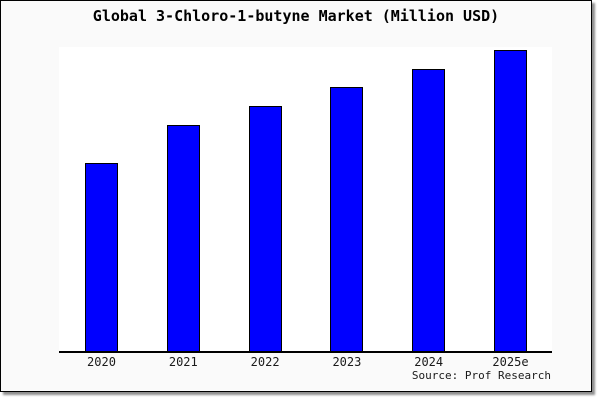 The width and height of the screenshot is (600, 400). What do you see at coordinates (101, 257) in the screenshot?
I see `bar-2020` at bounding box center [101, 257].